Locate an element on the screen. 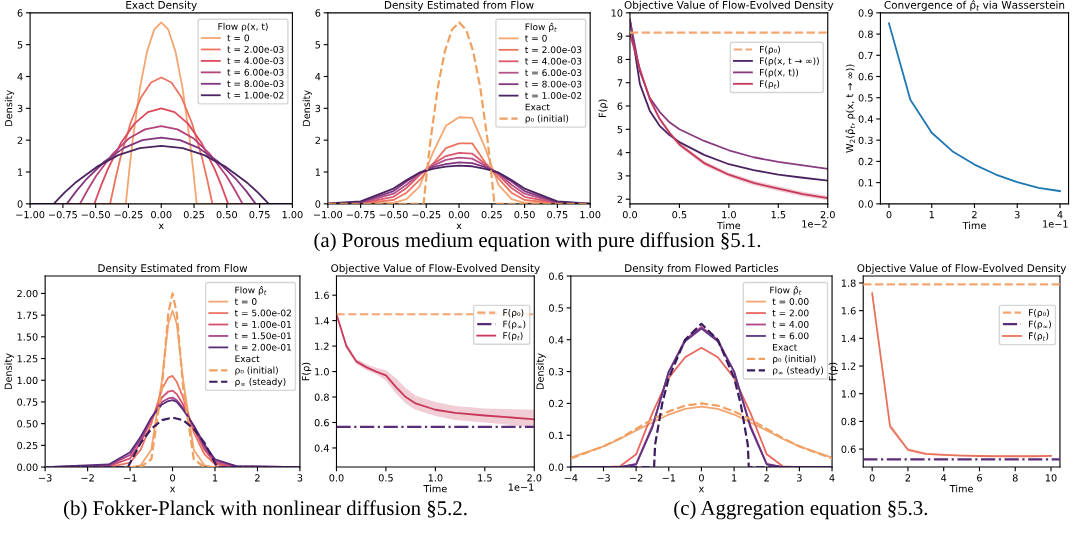 The height and width of the screenshot is (535, 1075). y-tick-label: 1.0 is located at coordinates (848, 394).